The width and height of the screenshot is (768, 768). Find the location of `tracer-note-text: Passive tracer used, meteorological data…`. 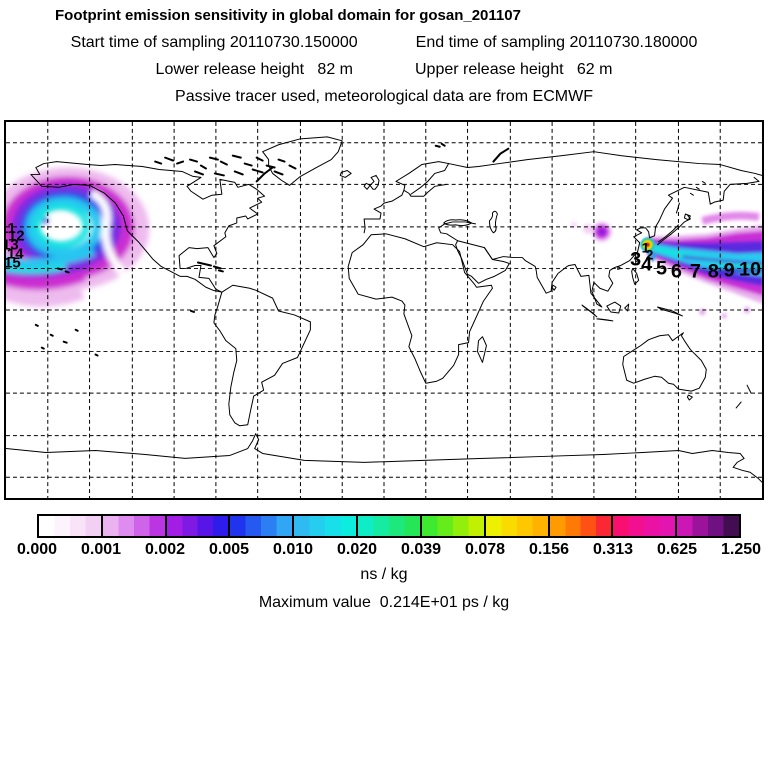

tracer-note-text: Passive tracer used, meteorological data… is located at coordinates (384, 96).